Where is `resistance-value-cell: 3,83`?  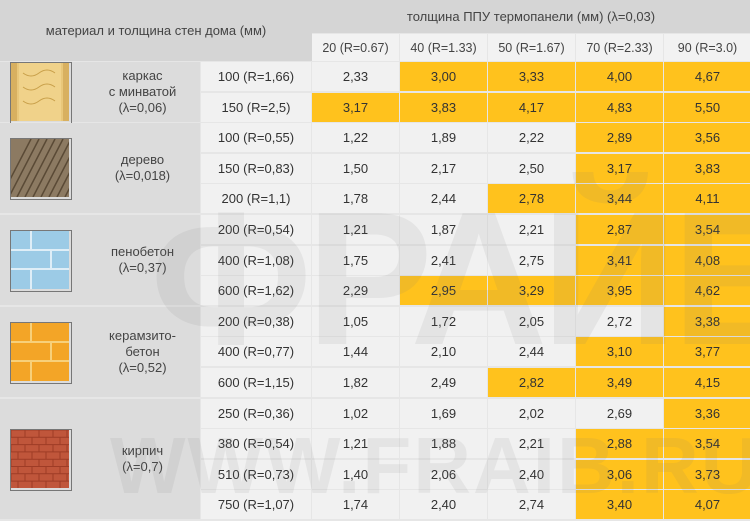
resistance-value-cell: 3,83 is located at coordinates (707, 168).